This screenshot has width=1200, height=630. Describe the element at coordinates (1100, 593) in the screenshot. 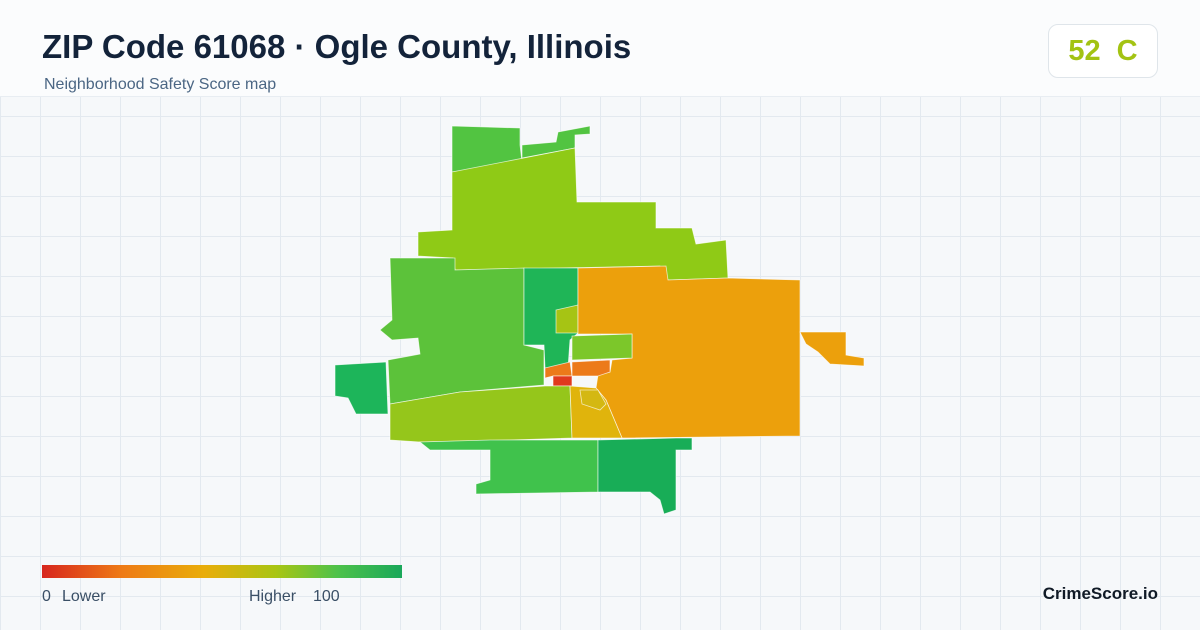

I see `brand: CrimeScore.io` at that location.